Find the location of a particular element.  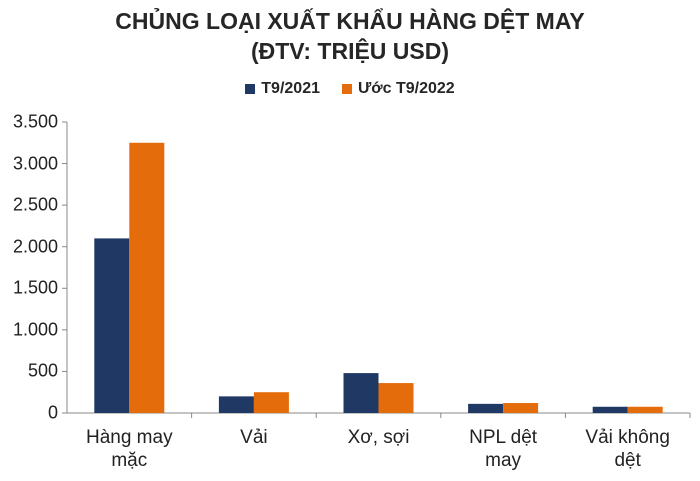

legend-label: Ước T9/2022 is located at coordinates (406, 88).